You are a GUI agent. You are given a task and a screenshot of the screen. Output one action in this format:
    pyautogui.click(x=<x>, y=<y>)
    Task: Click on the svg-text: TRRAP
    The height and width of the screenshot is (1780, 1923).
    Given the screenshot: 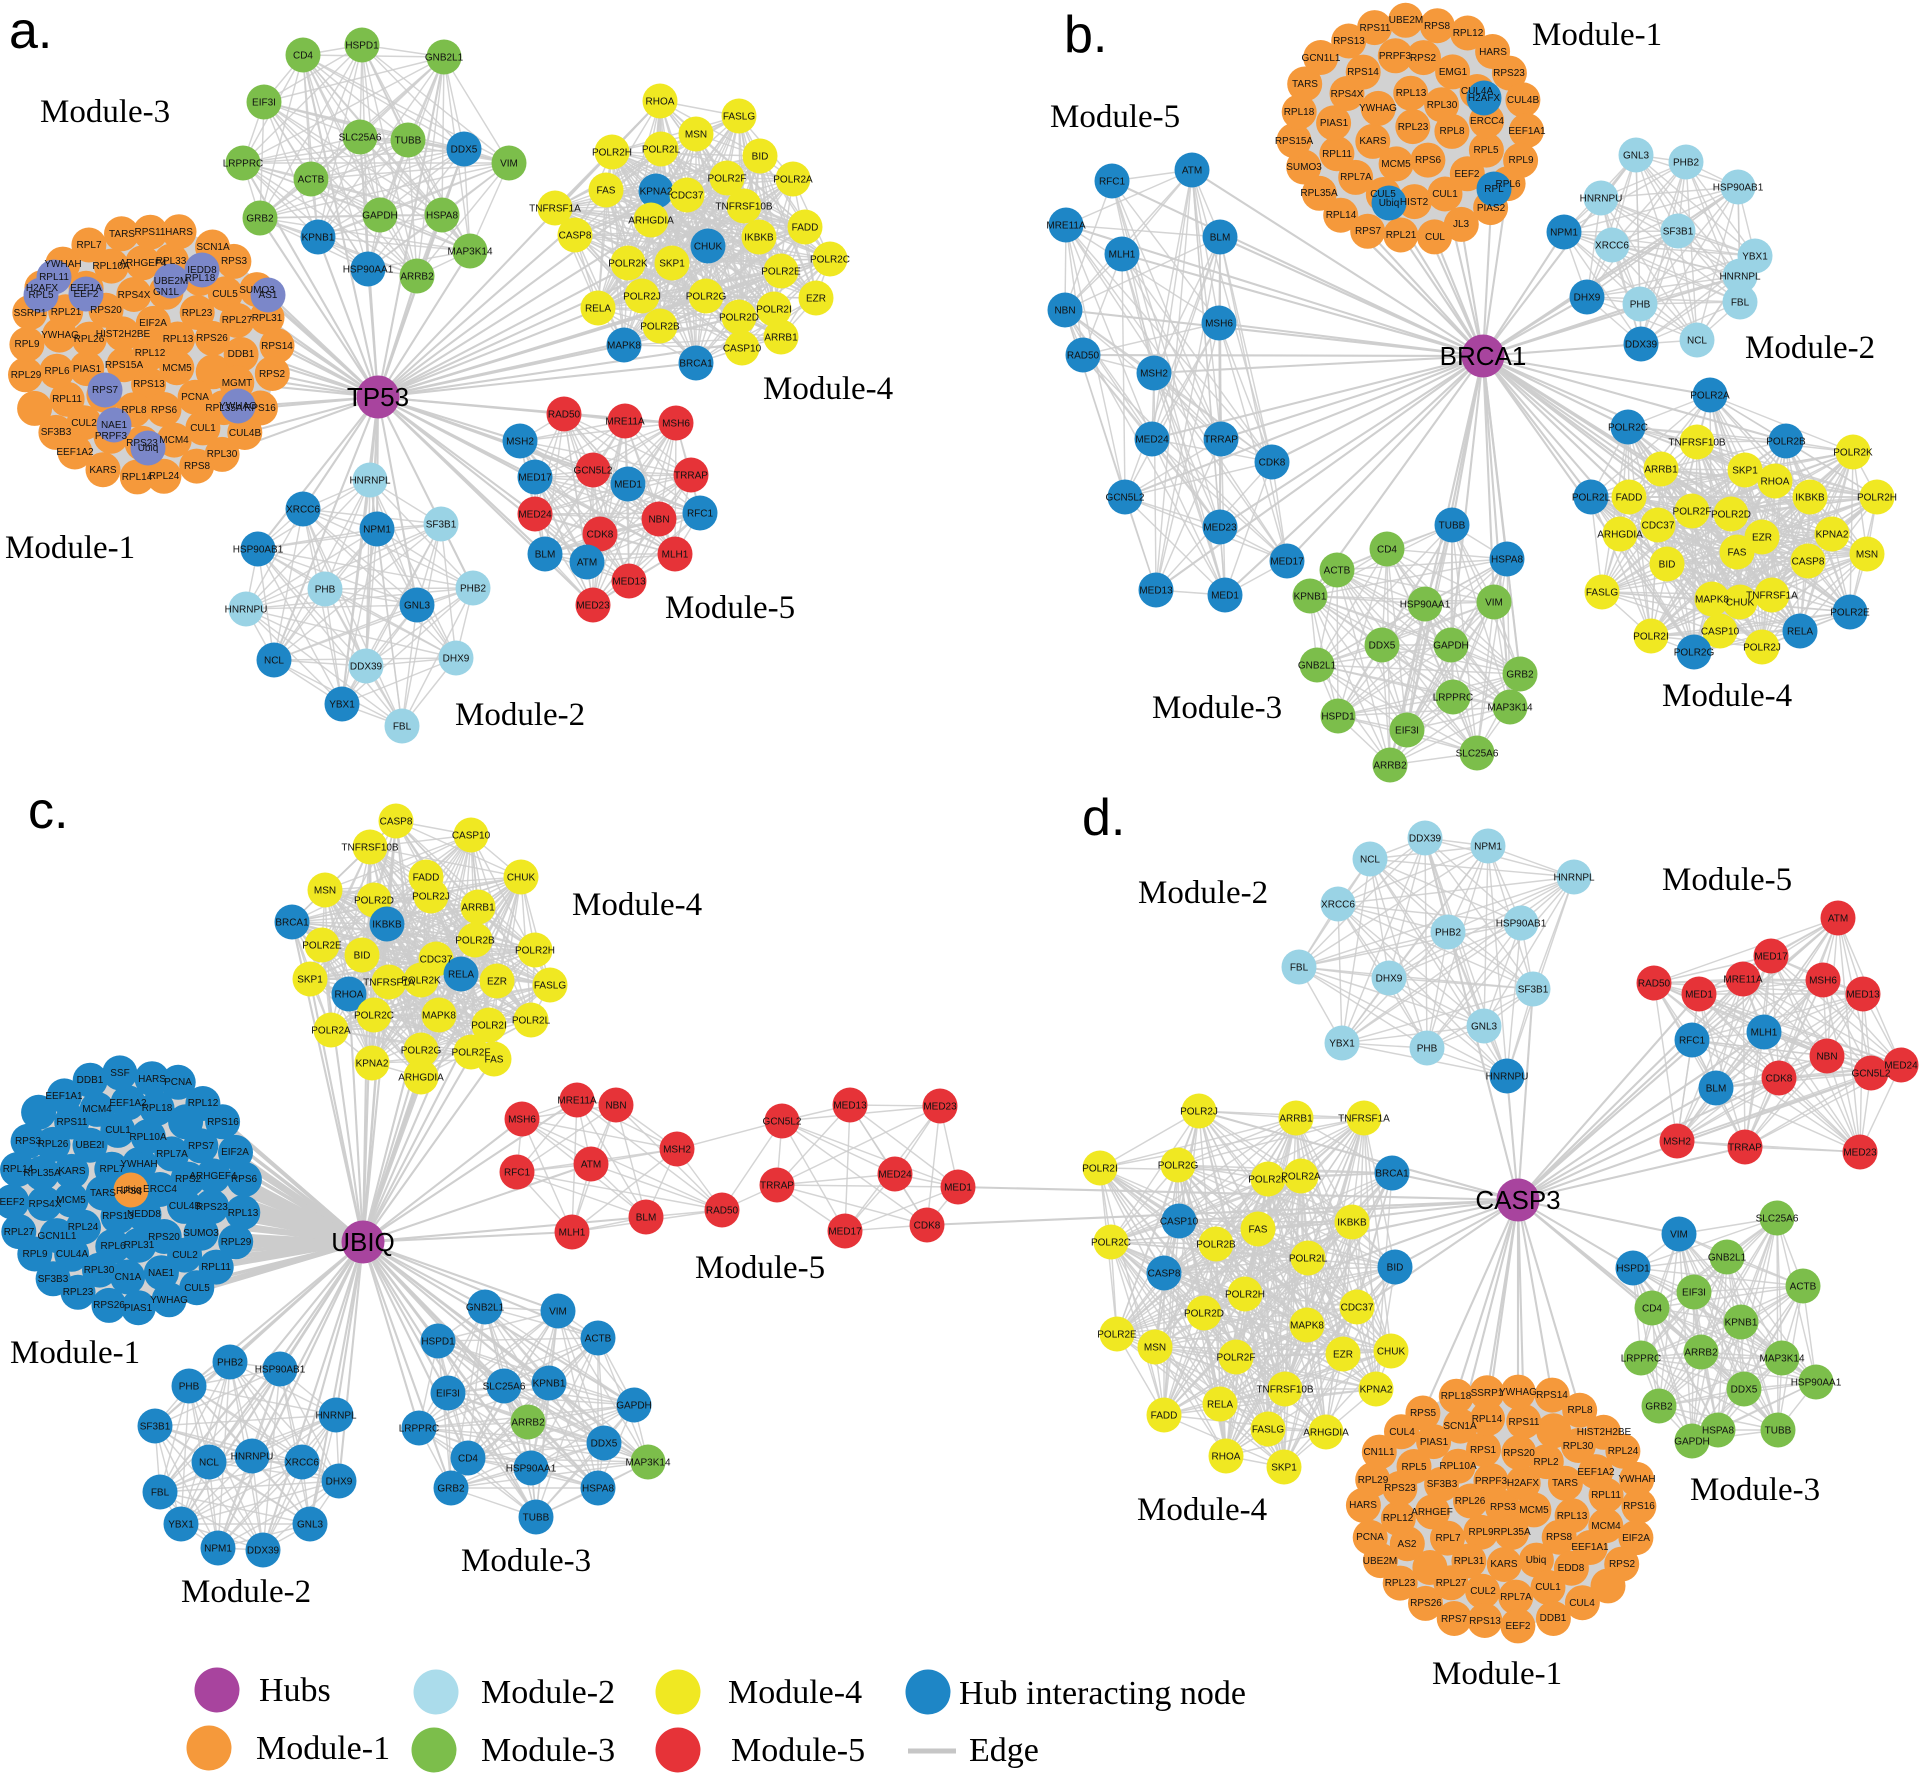 What is the action you would take?
    pyautogui.click(x=777, y=1186)
    